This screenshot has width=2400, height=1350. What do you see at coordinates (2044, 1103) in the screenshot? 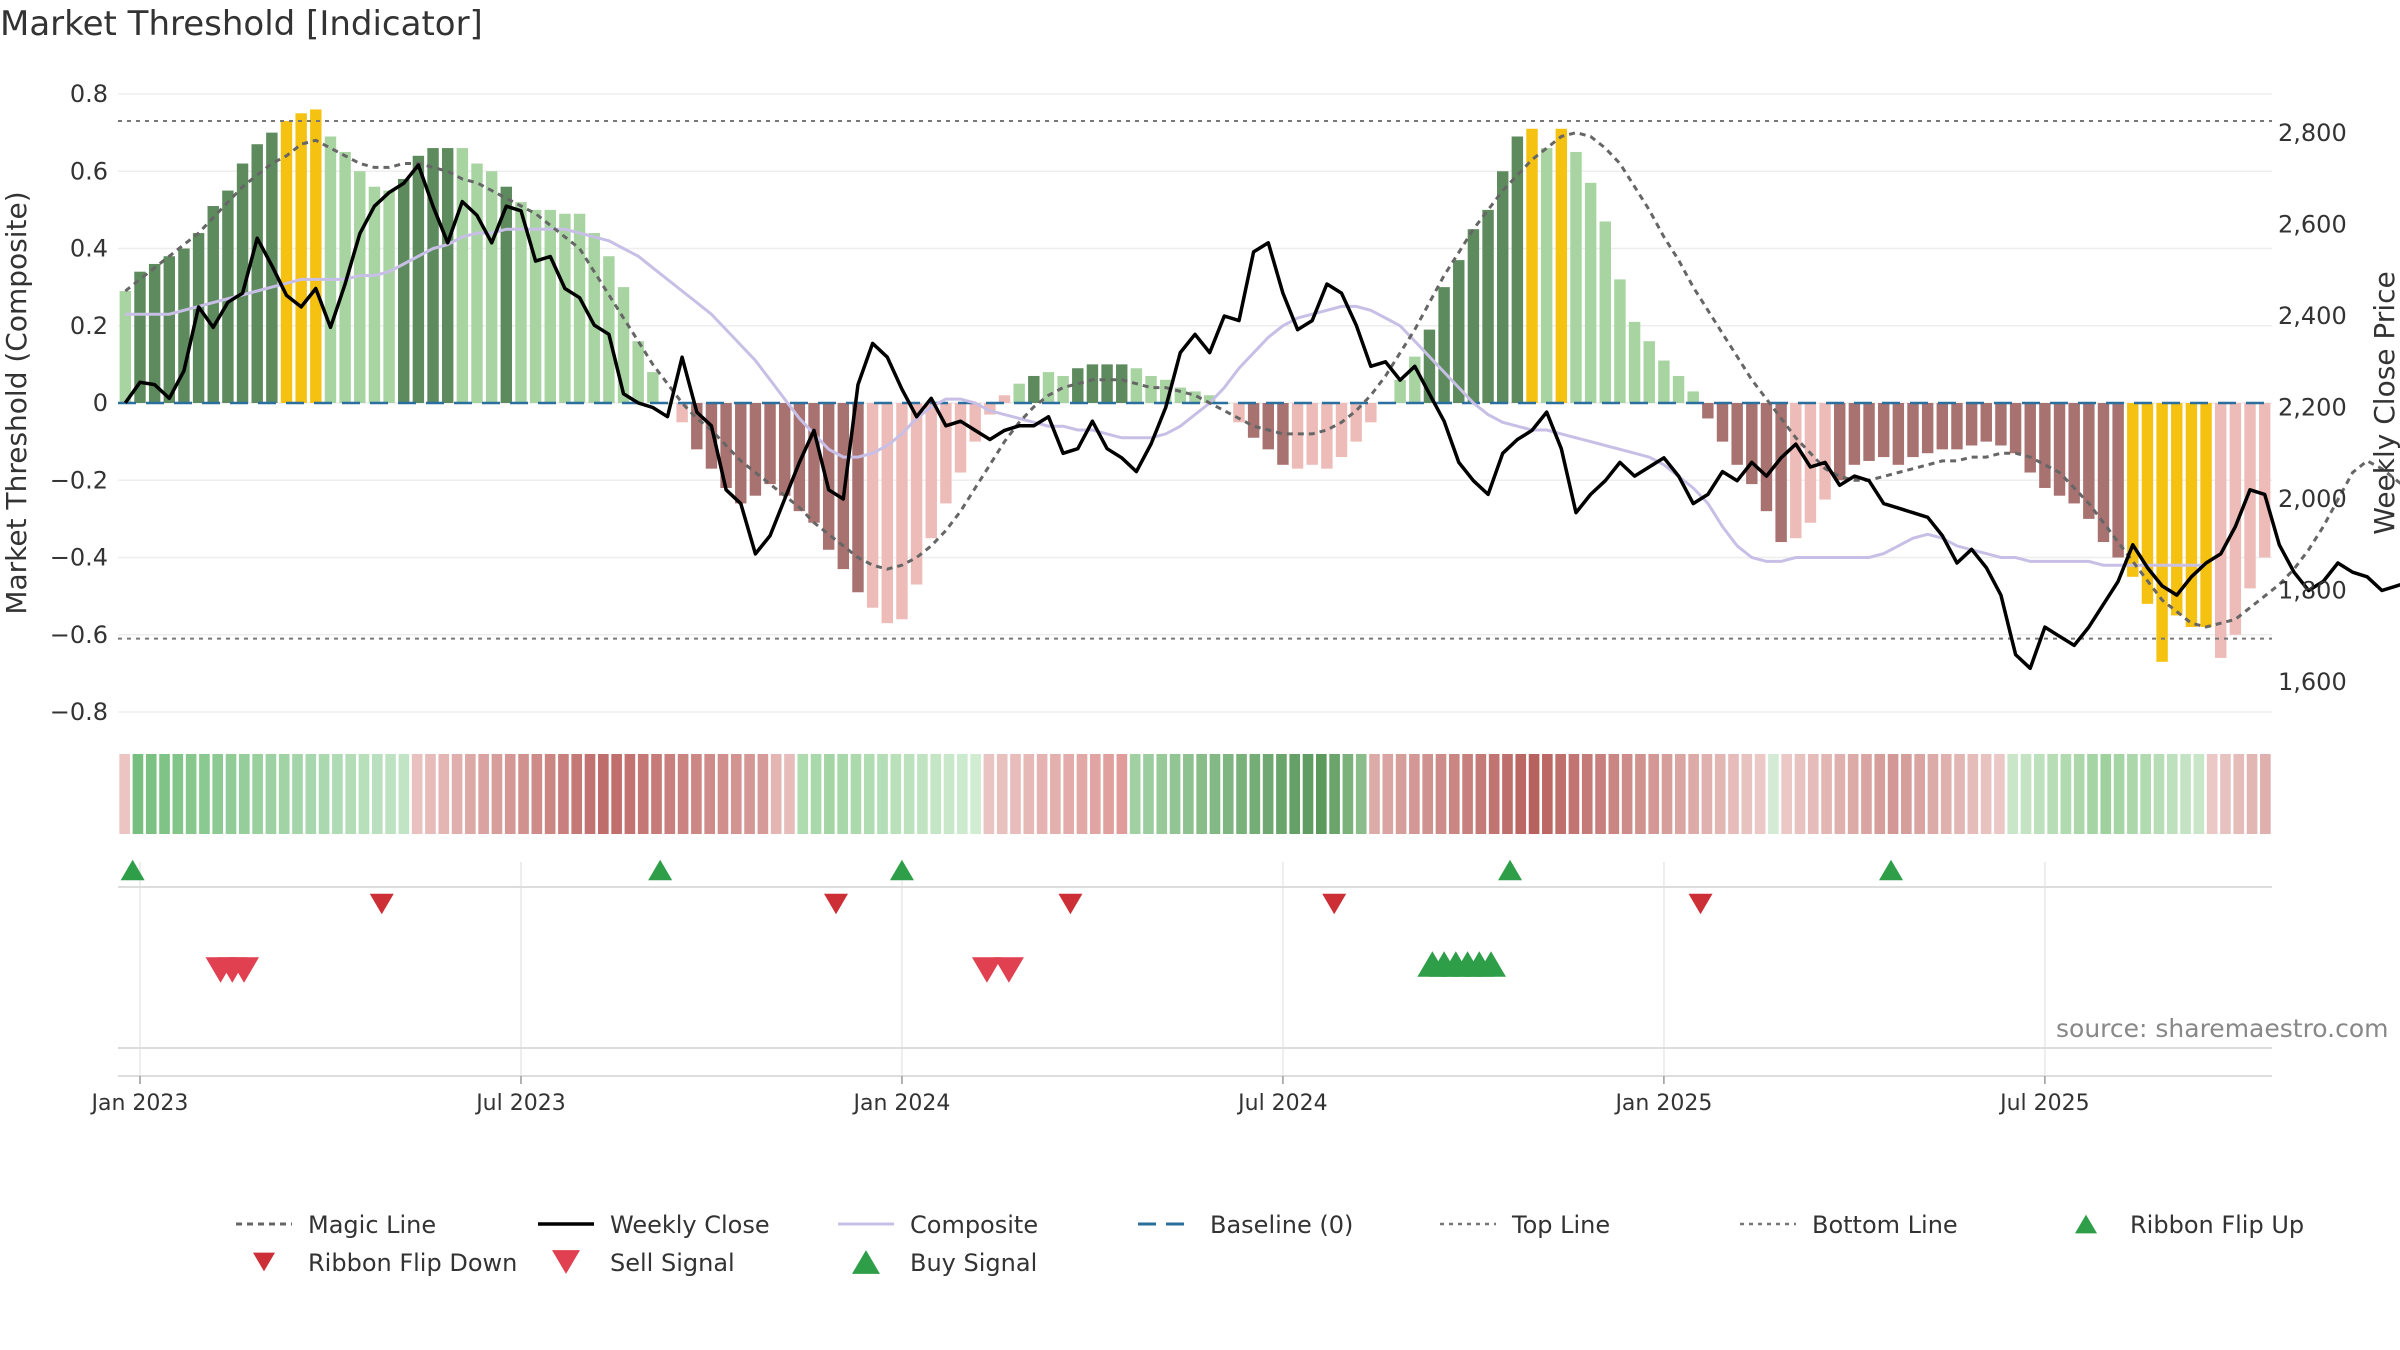
I see `x-tick-label-5: Jul 2025` at bounding box center [2044, 1103].